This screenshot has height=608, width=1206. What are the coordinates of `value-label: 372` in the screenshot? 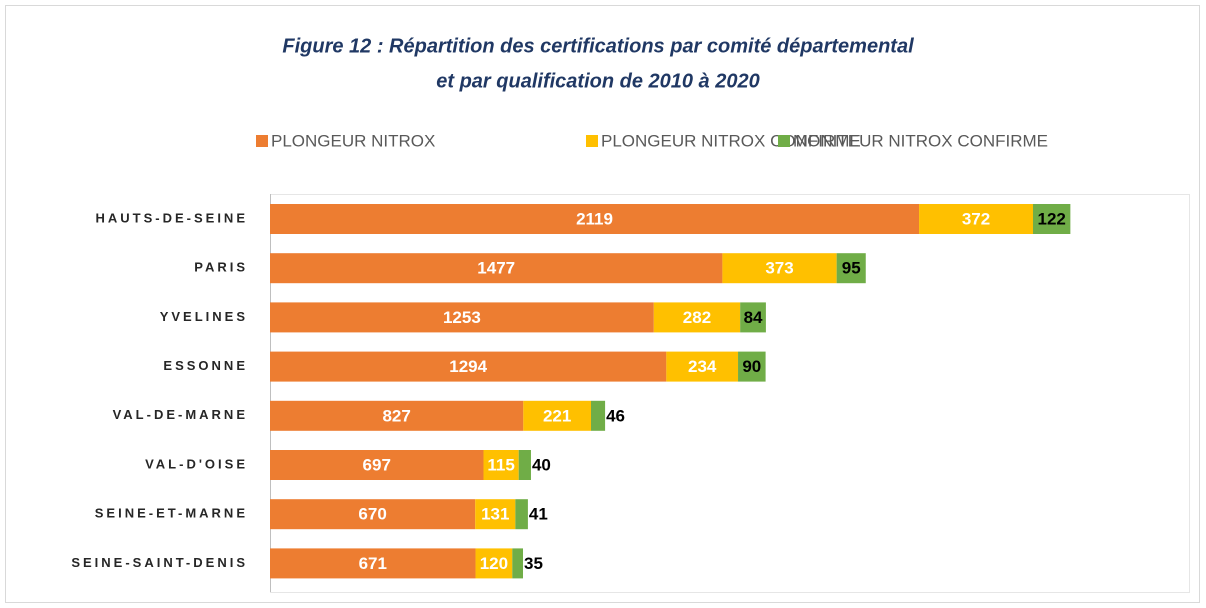 It's located at (976, 218).